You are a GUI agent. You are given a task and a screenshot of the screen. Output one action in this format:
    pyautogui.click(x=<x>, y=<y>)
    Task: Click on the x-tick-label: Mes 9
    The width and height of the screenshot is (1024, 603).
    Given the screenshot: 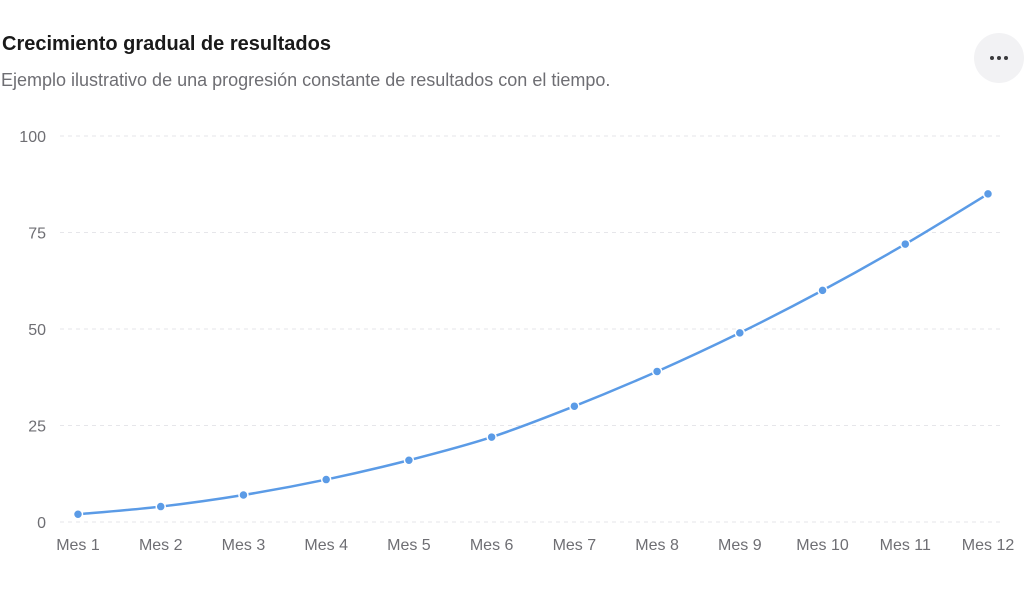 What is the action you would take?
    pyautogui.click(x=740, y=545)
    